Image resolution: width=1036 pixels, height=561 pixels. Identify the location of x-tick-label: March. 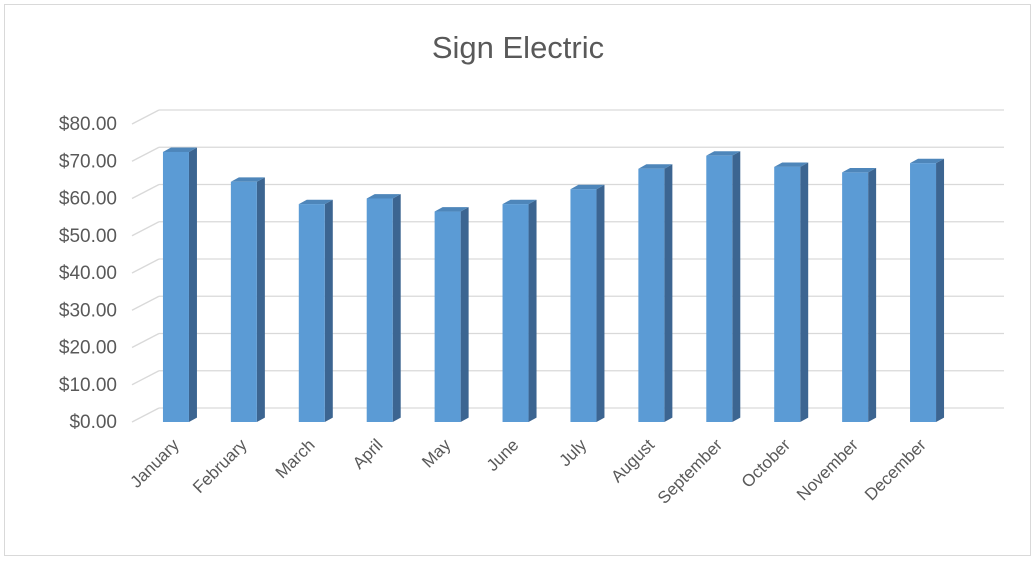
(295, 458).